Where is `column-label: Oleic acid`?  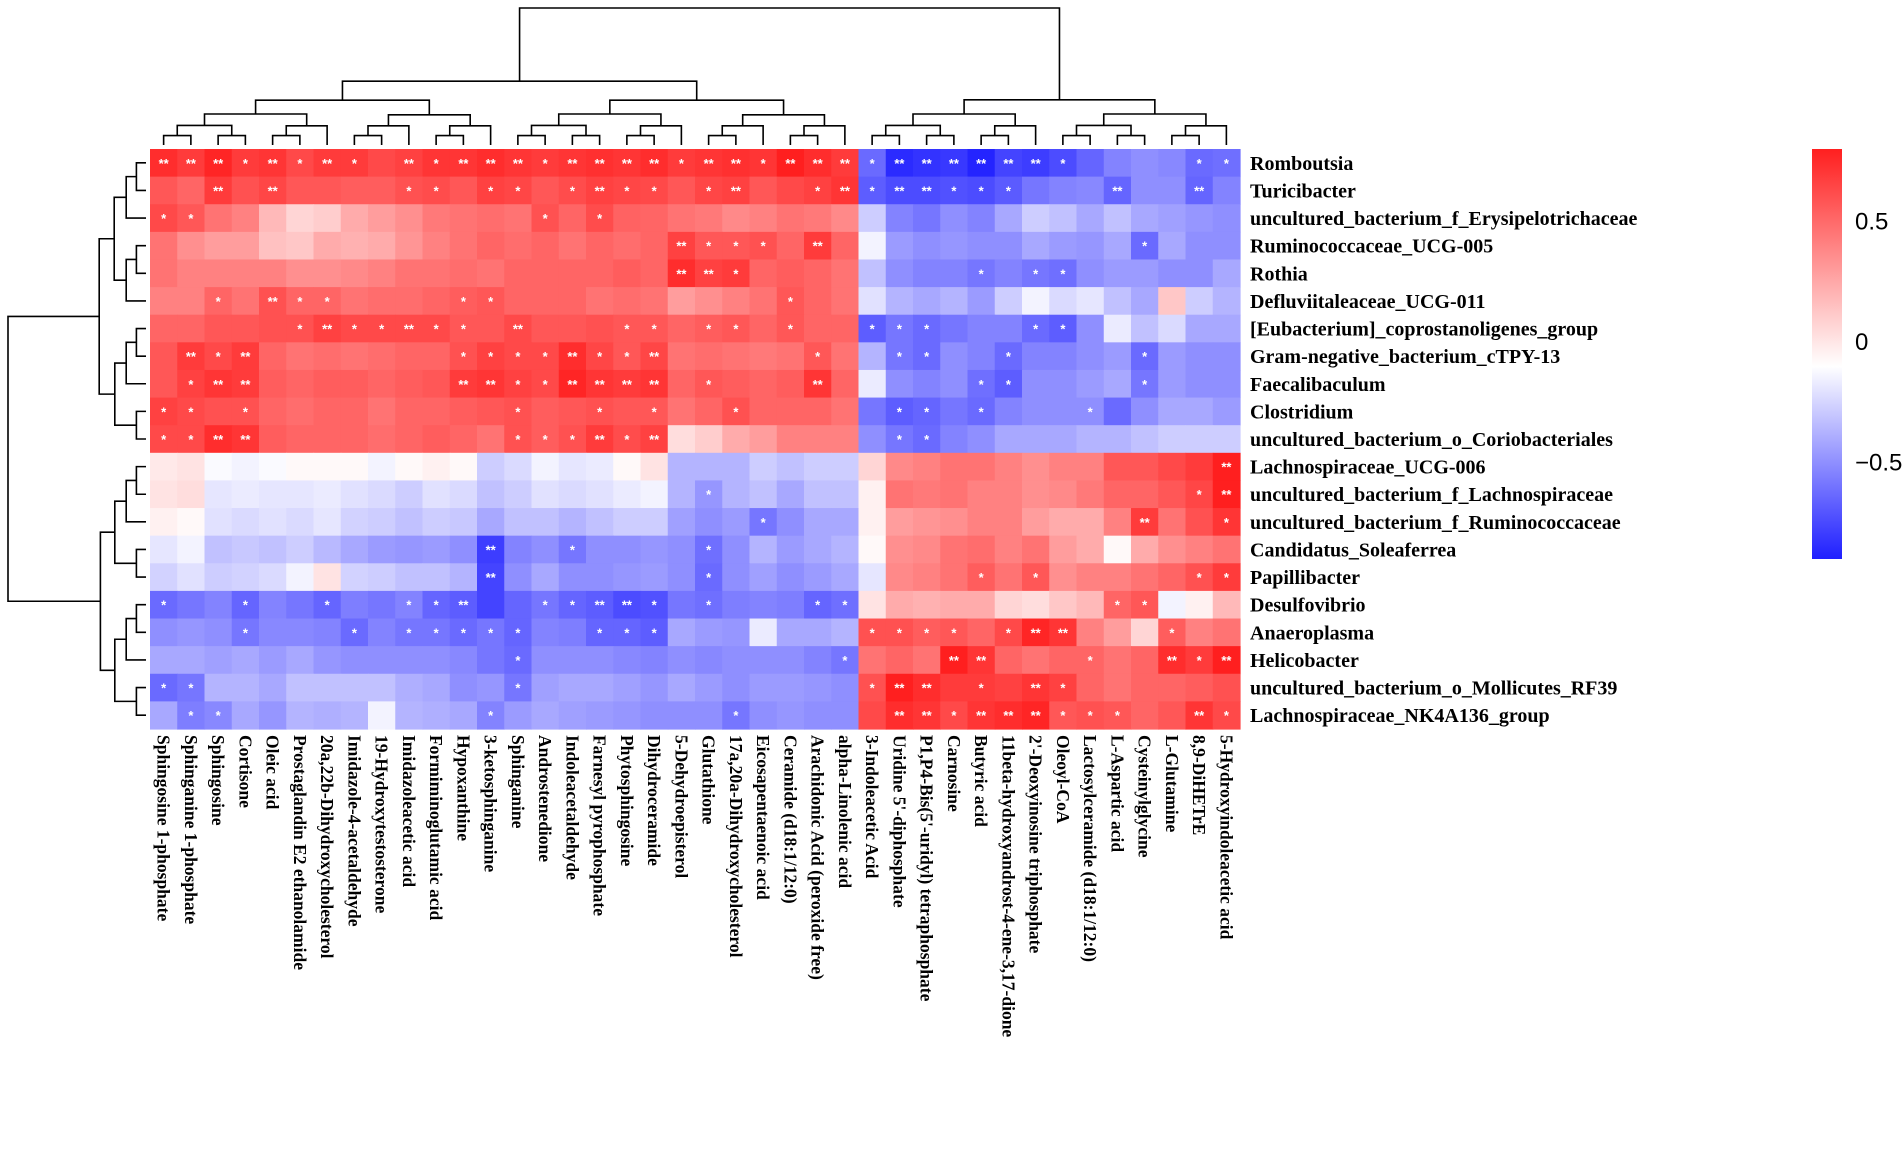
column-label: Oleic acid is located at coordinates (273, 772).